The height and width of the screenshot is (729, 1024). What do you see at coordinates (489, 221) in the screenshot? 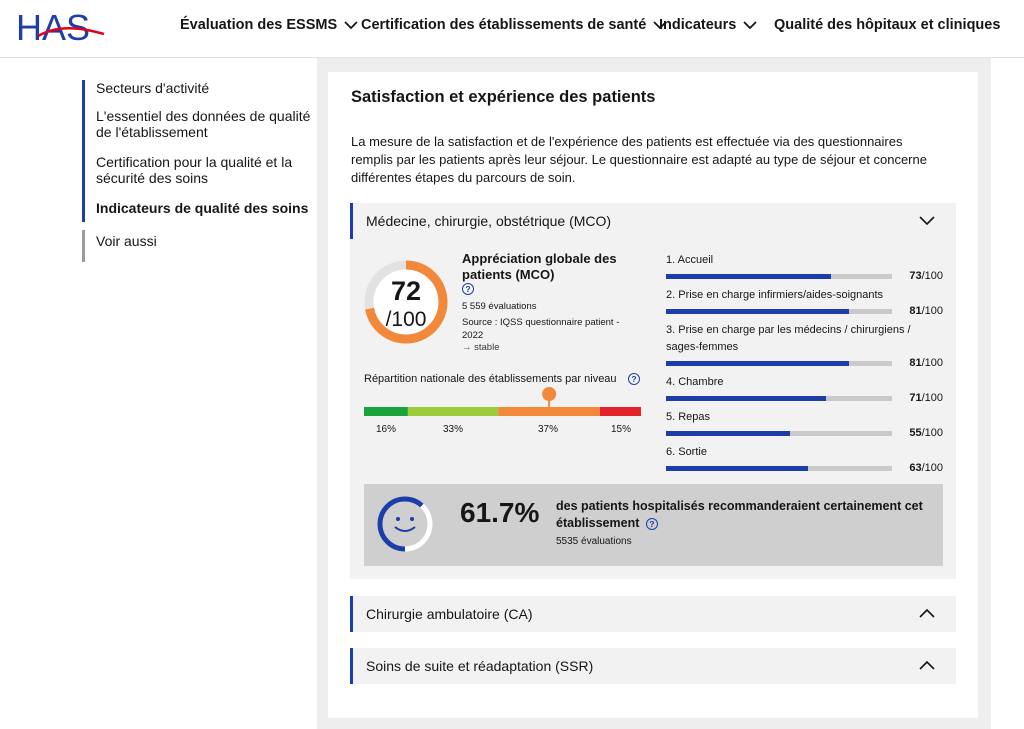
I see `accordion-label: Médecine, chirurgie, obstétrique (MCO)` at bounding box center [489, 221].